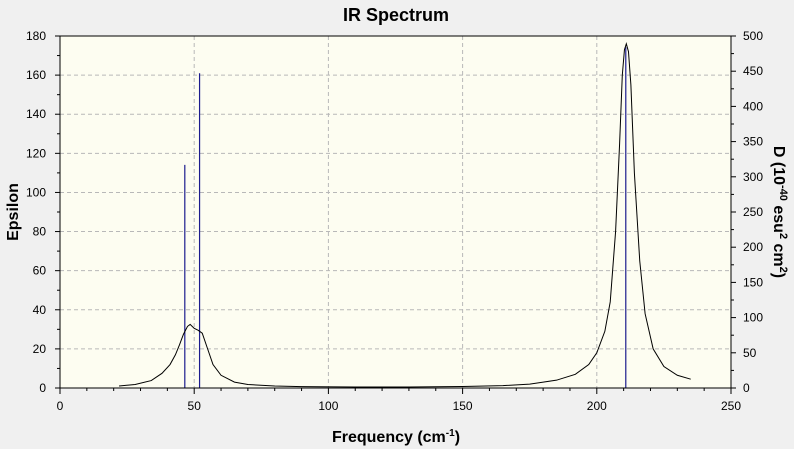  Describe the element at coordinates (753, 212) in the screenshot. I see `y2-tick-label: 250` at that location.